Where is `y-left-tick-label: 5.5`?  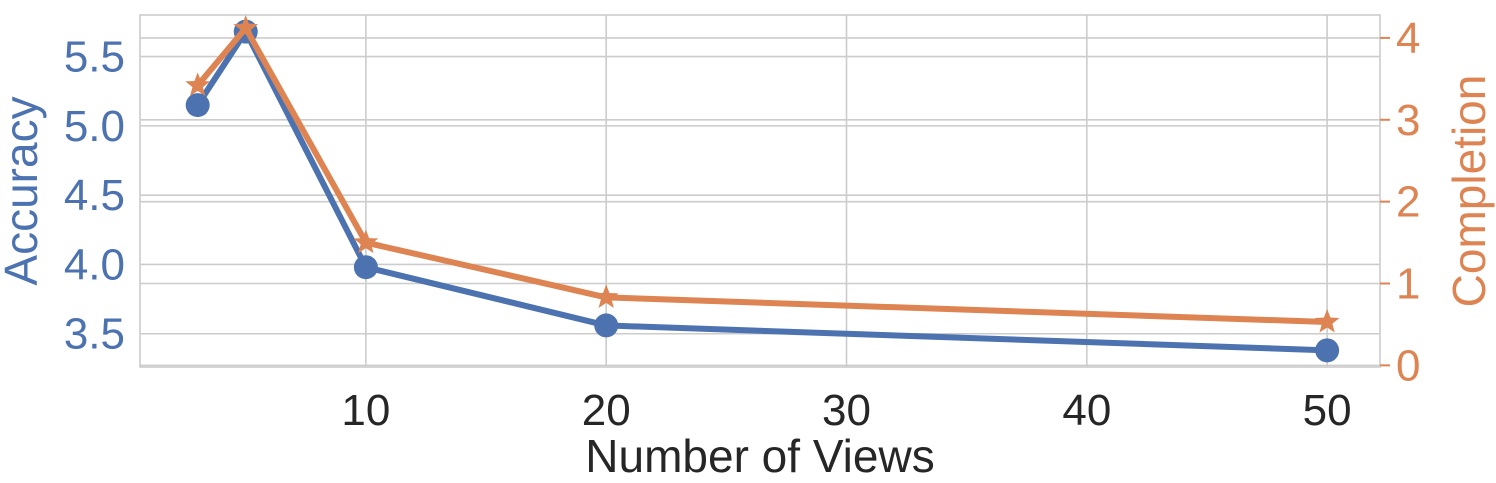 y-left-tick-label: 5.5 is located at coordinates (94, 57).